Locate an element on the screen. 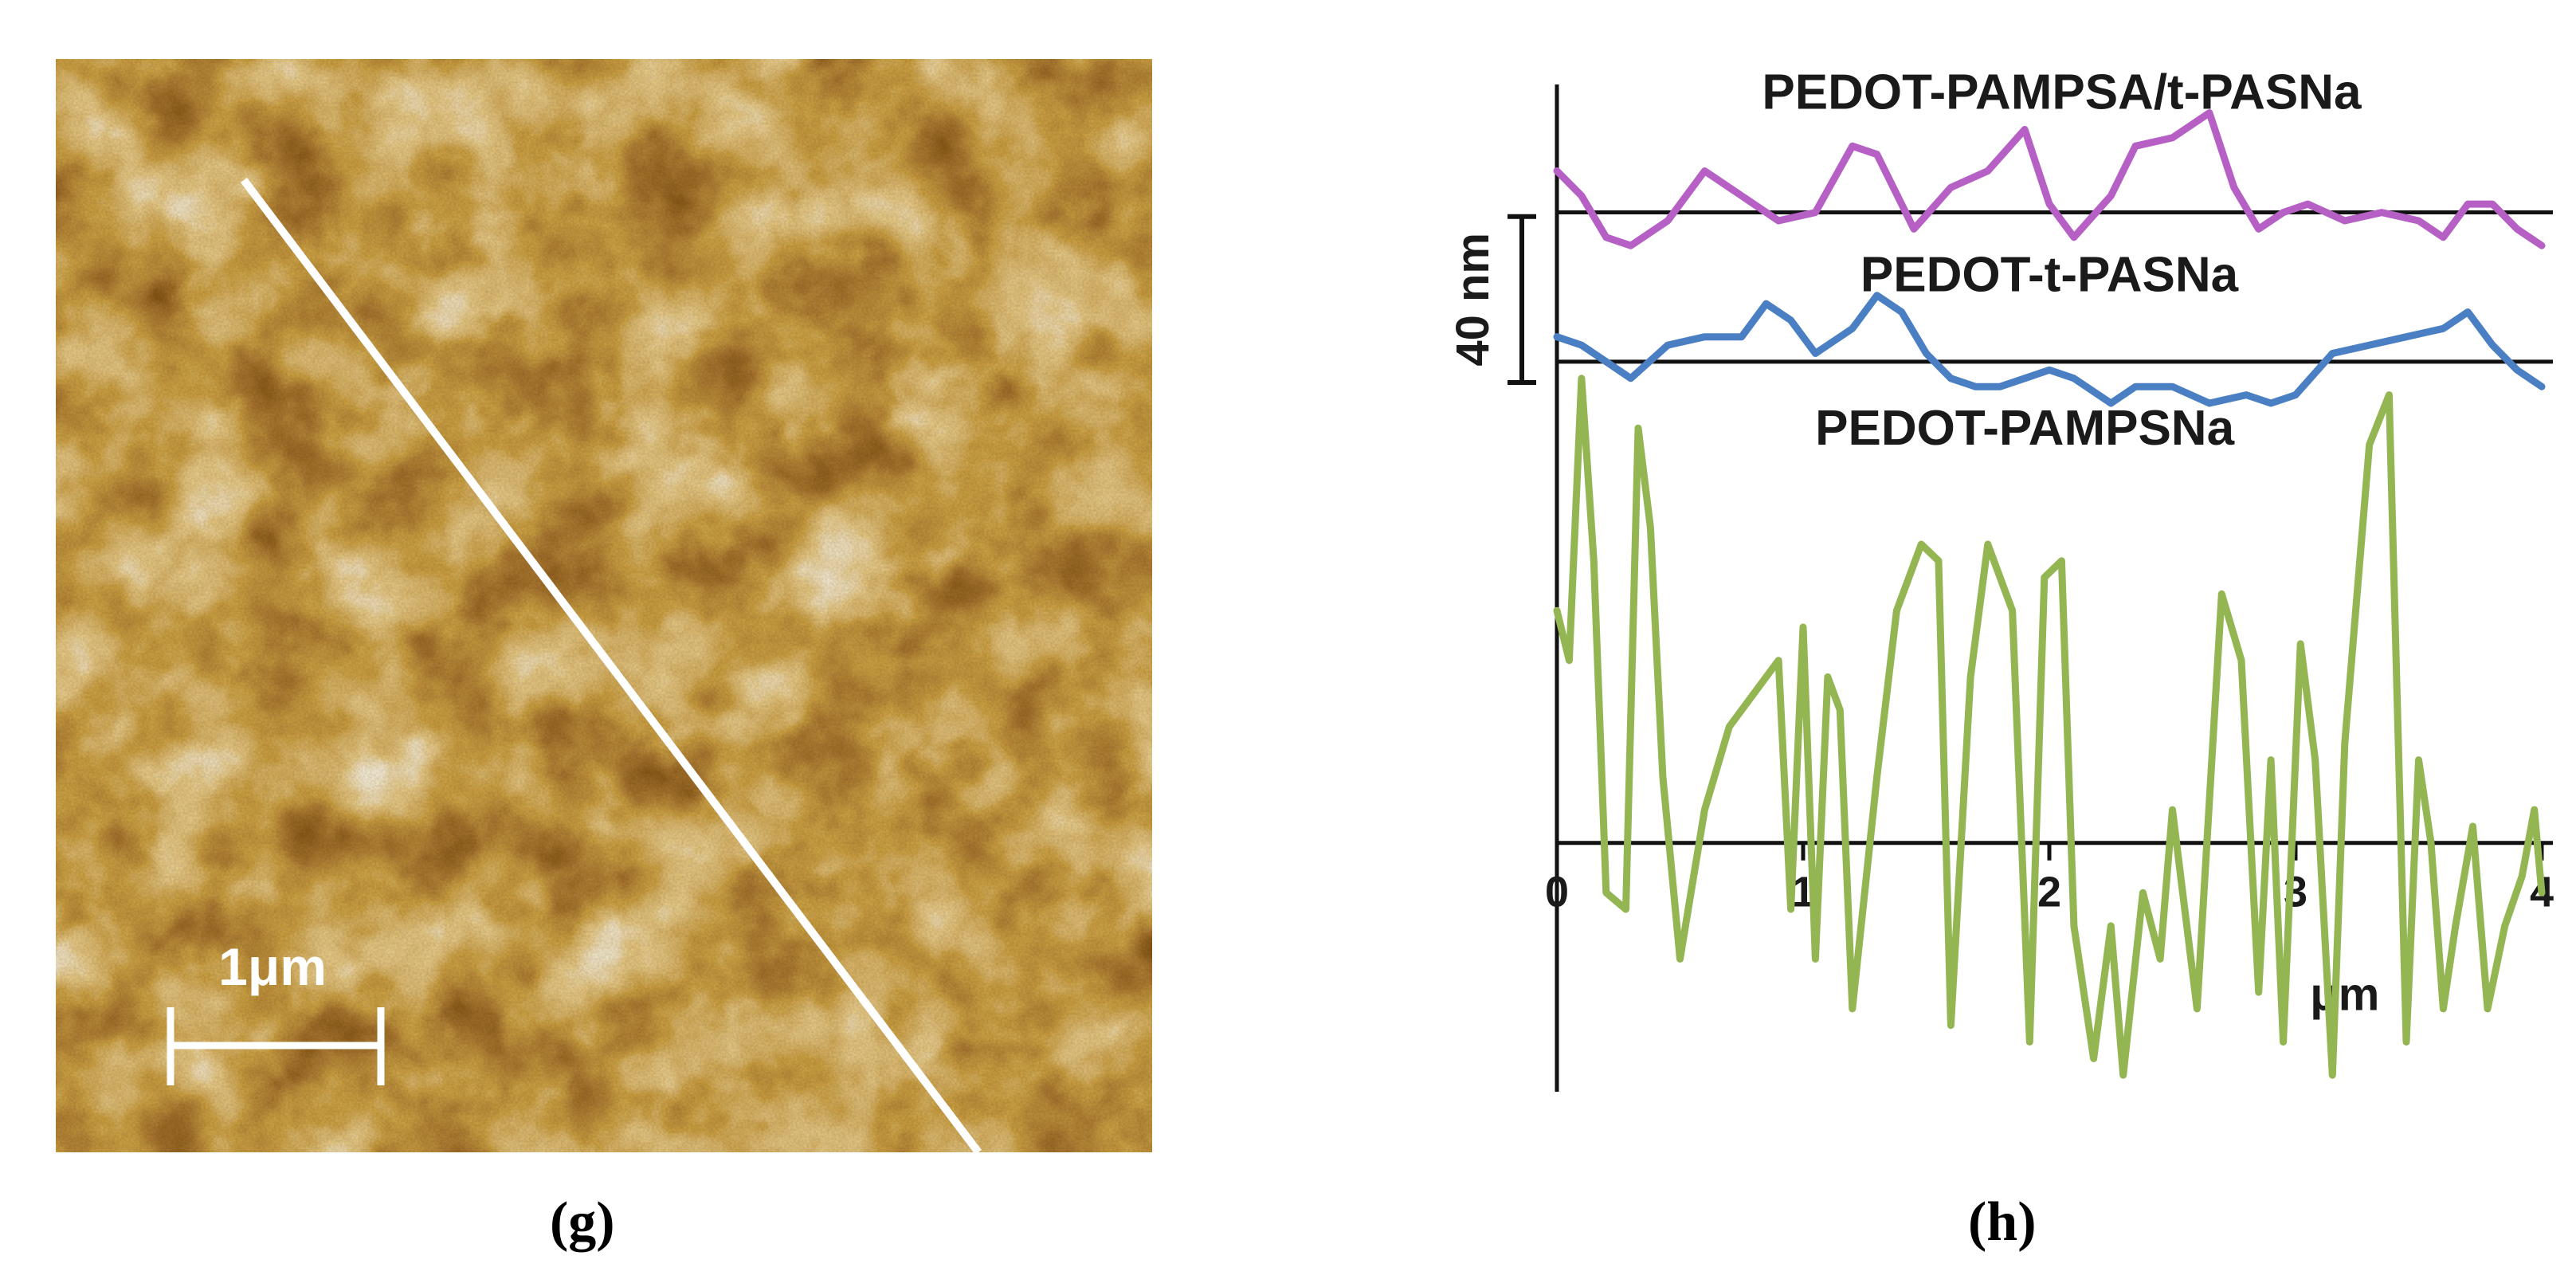 Image resolution: width=2576 pixels, height=1283 pixels. panel-label-g: (g) is located at coordinates (582, 1222).